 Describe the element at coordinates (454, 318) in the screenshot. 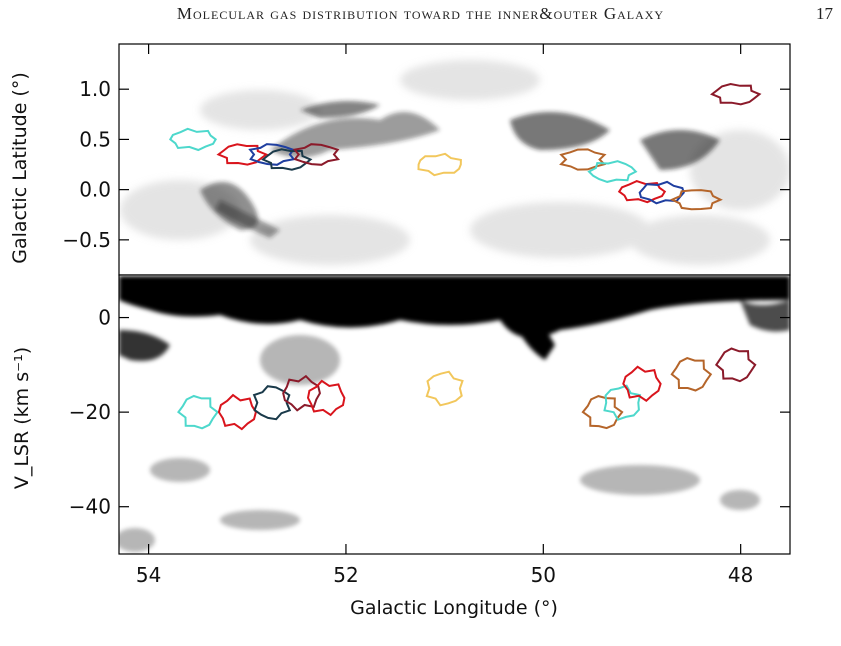

I see `local-gas-band` at that location.